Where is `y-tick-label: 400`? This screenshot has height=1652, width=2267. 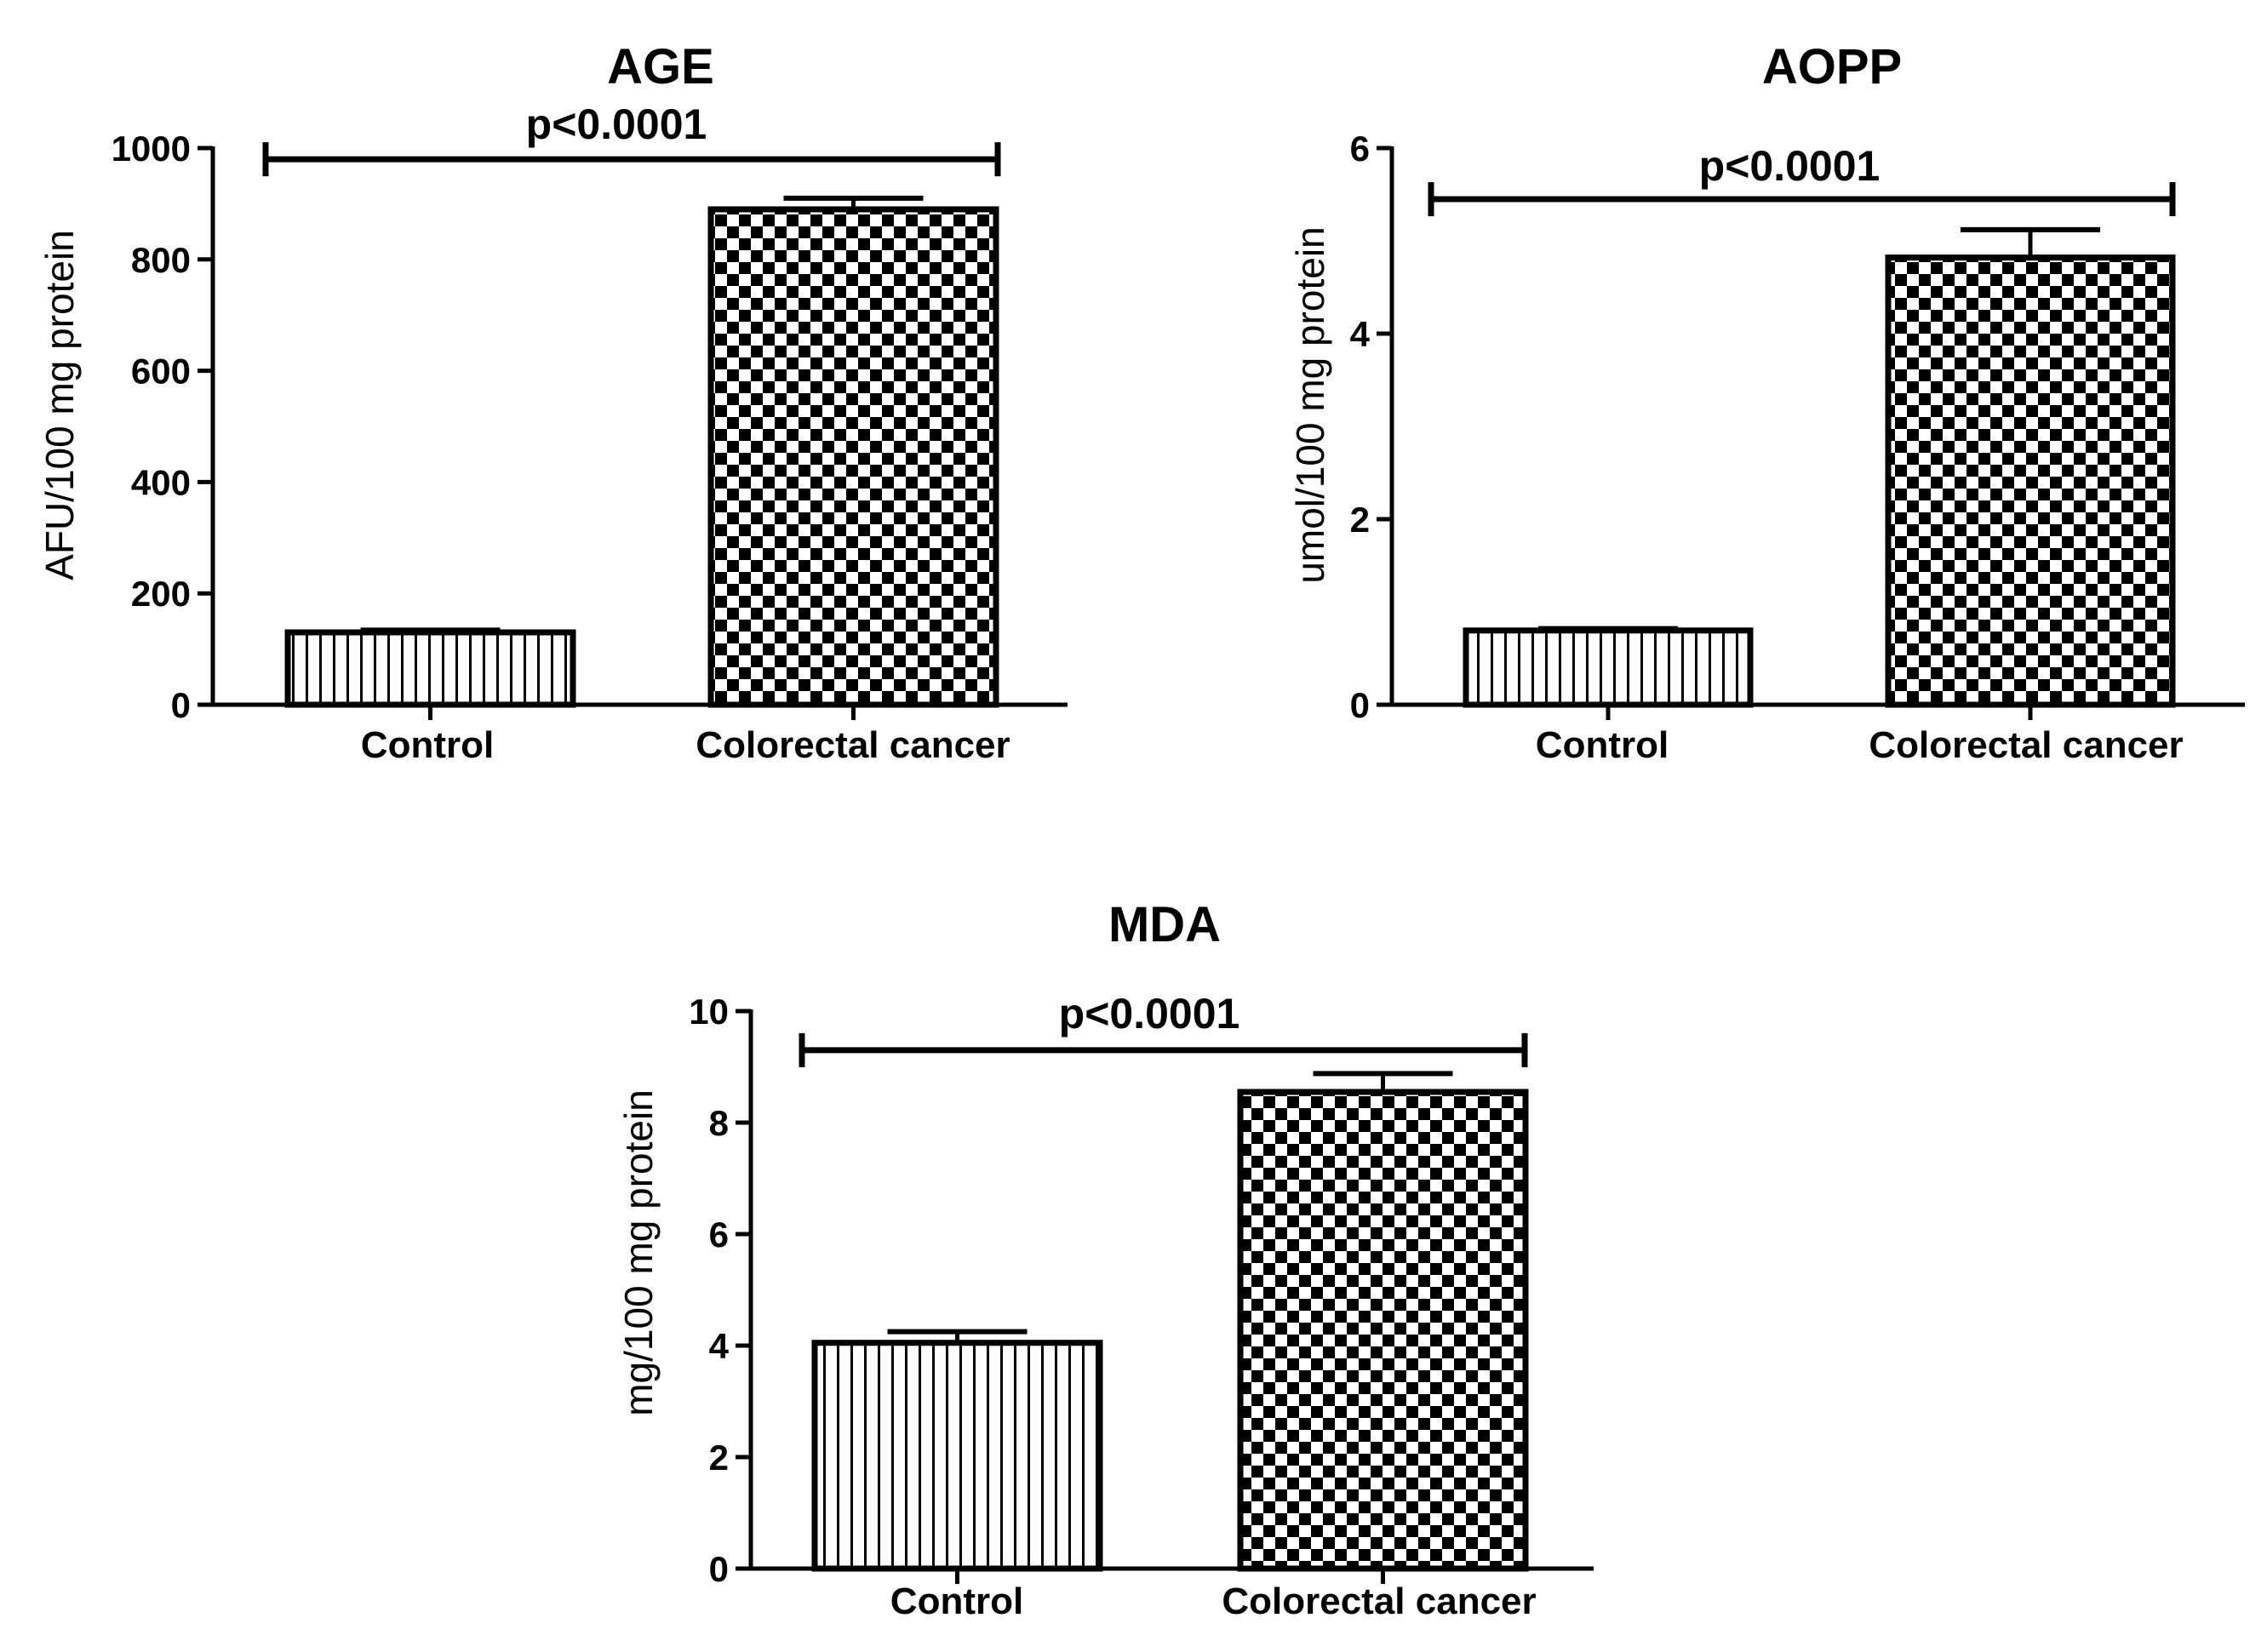 y-tick-label: 400 is located at coordinates (161, 482).